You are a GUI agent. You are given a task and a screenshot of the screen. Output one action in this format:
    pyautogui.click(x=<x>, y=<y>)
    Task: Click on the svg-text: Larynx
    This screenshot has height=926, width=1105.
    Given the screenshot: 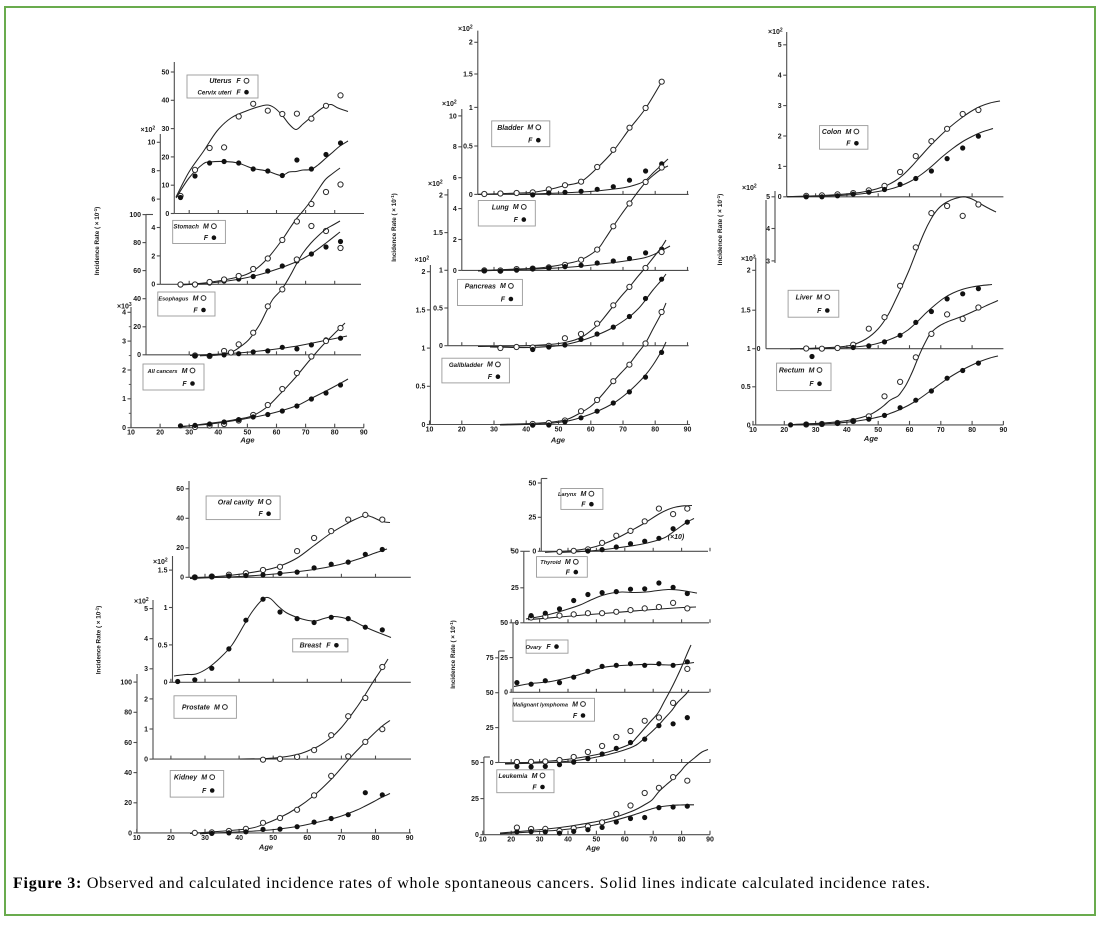 What is the action you would take?
    pyautogui.click(x=567, y=495)
    